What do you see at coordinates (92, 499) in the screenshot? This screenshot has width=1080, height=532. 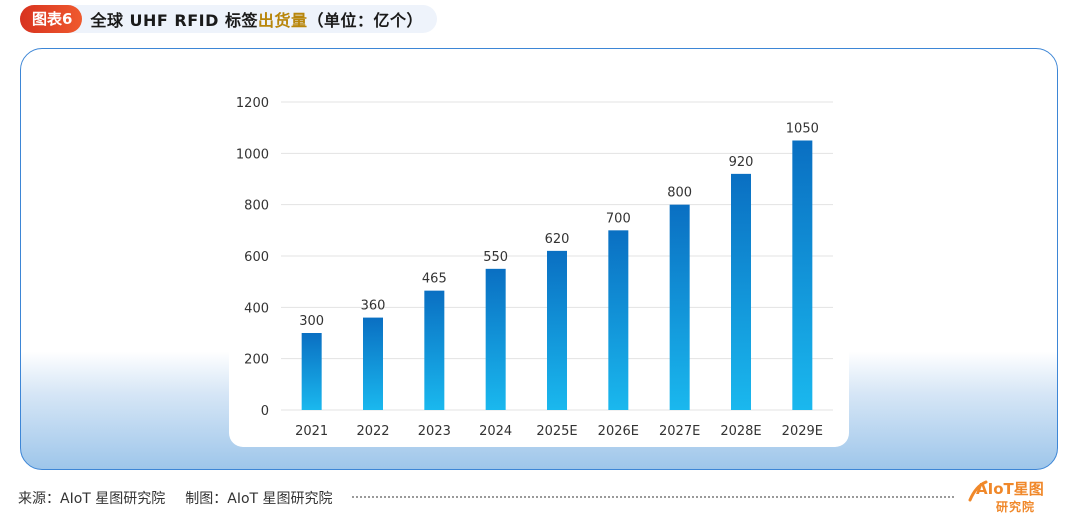 I see `source-text: 来源：AIoT 星图研究院` at bounding box center [92, 499].